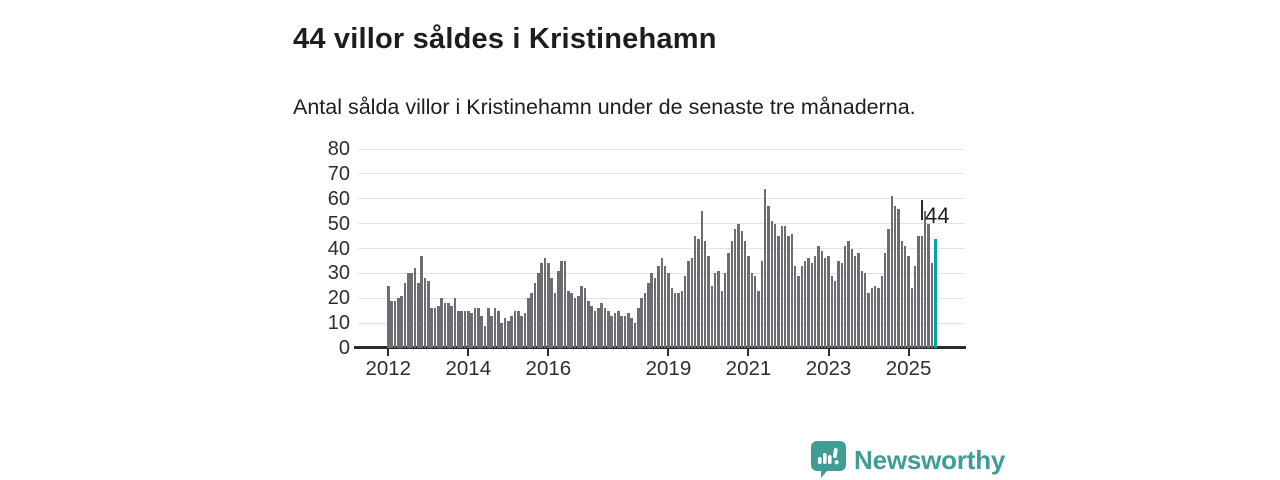 The image size is (1280, 480). Describe the element at coordinates (344, 348) in the screenshot. I see `y-tick-label: 0` at that location.